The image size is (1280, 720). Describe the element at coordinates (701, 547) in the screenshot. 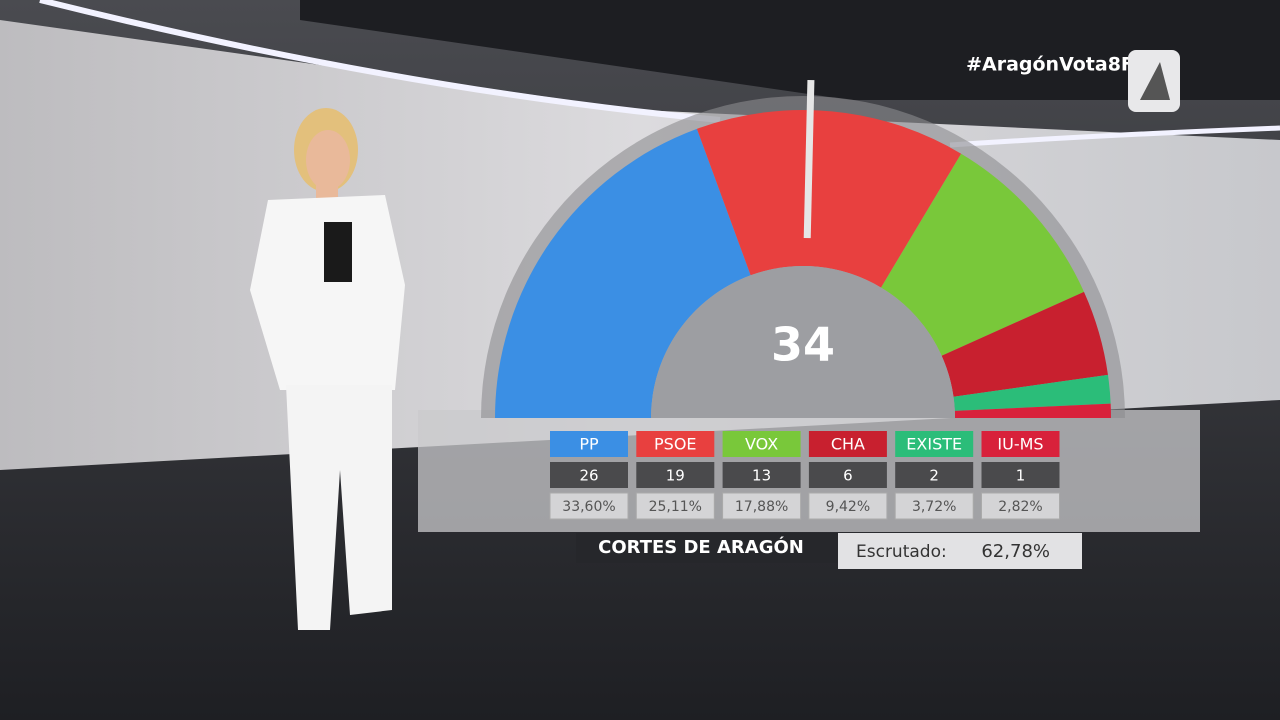

I see `chart-title: CORTES DE ARAGÓN` at that location.